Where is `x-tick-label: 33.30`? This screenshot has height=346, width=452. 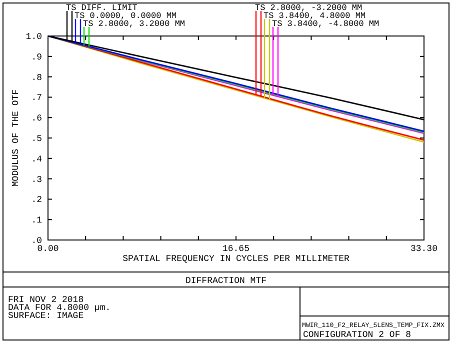
x-tick-label: 33.30 is located at coordinates (424, 249).